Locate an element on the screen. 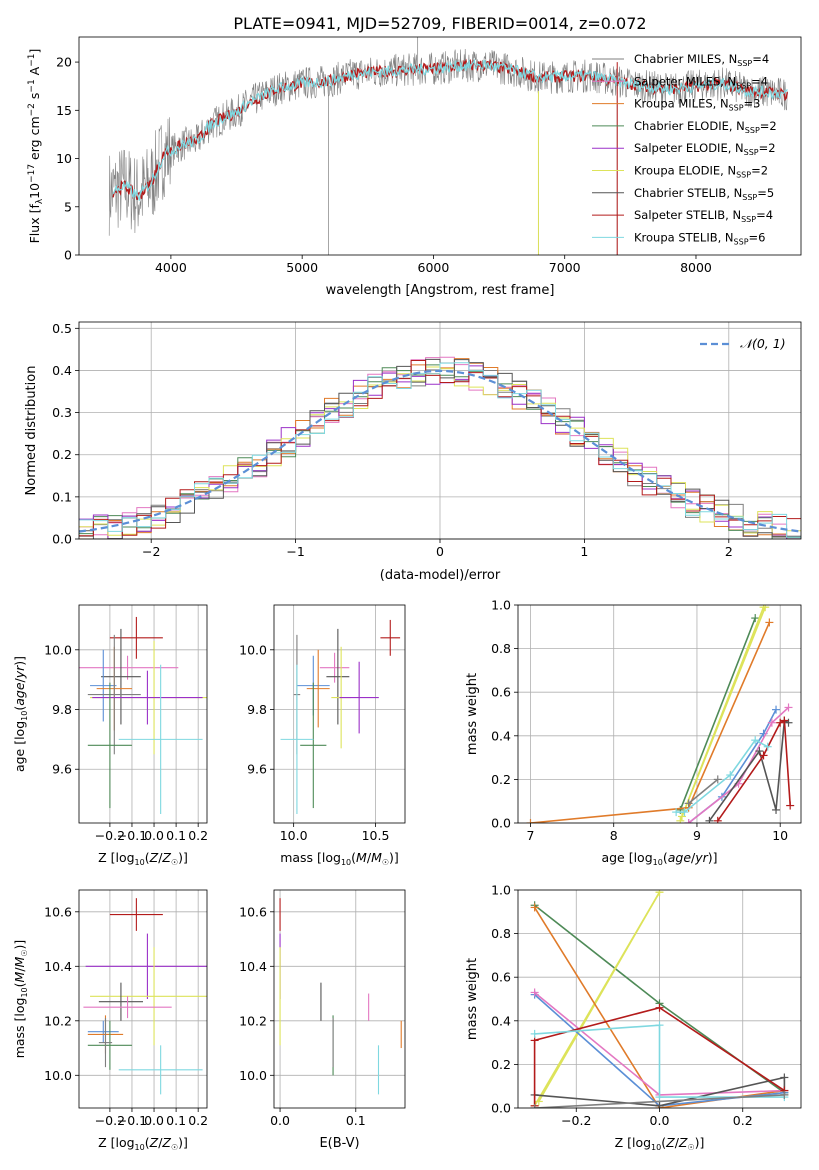  histogram-salpeter_stelib is located at coordinates (440, 448).